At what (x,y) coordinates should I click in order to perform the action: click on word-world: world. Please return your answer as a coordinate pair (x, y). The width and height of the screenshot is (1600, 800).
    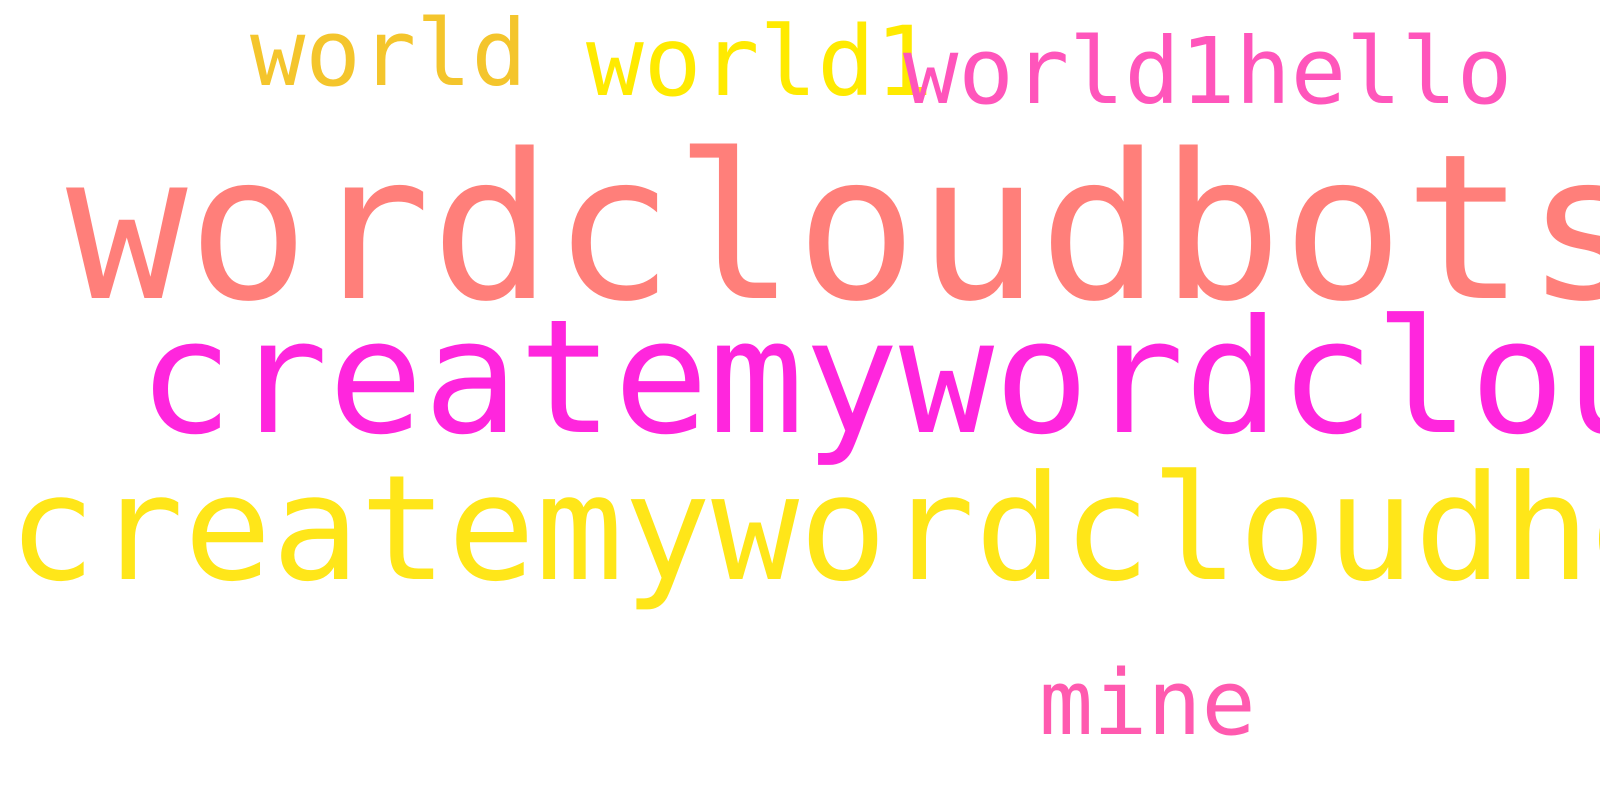
    Looking at the image, I should click on (388, 53).